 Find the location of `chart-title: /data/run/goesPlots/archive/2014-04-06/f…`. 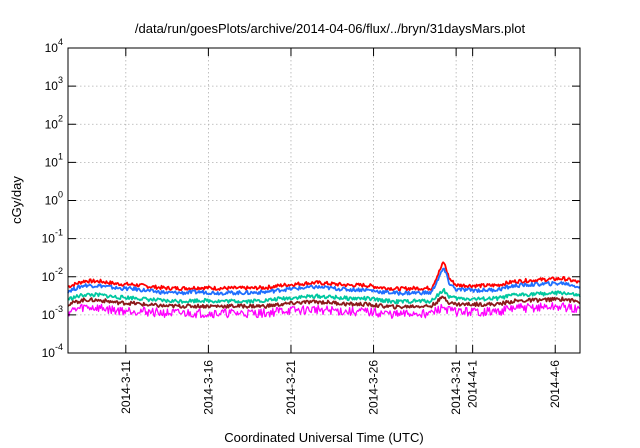

chart-title: /data/run/goesPlots/archive/2014-04-06/f… is located at coordinates (330, 28).